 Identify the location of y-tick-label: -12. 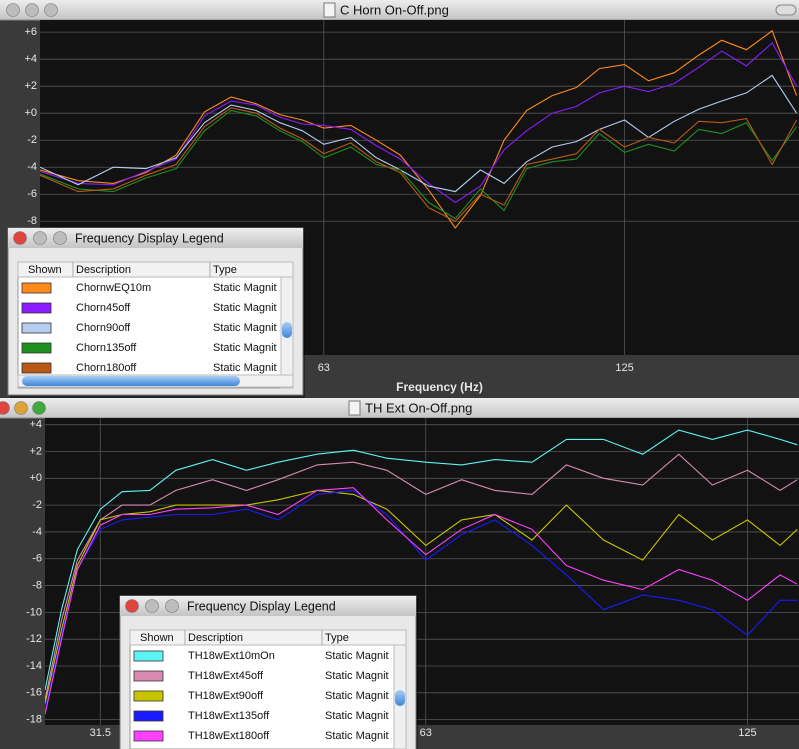
(34, 639).